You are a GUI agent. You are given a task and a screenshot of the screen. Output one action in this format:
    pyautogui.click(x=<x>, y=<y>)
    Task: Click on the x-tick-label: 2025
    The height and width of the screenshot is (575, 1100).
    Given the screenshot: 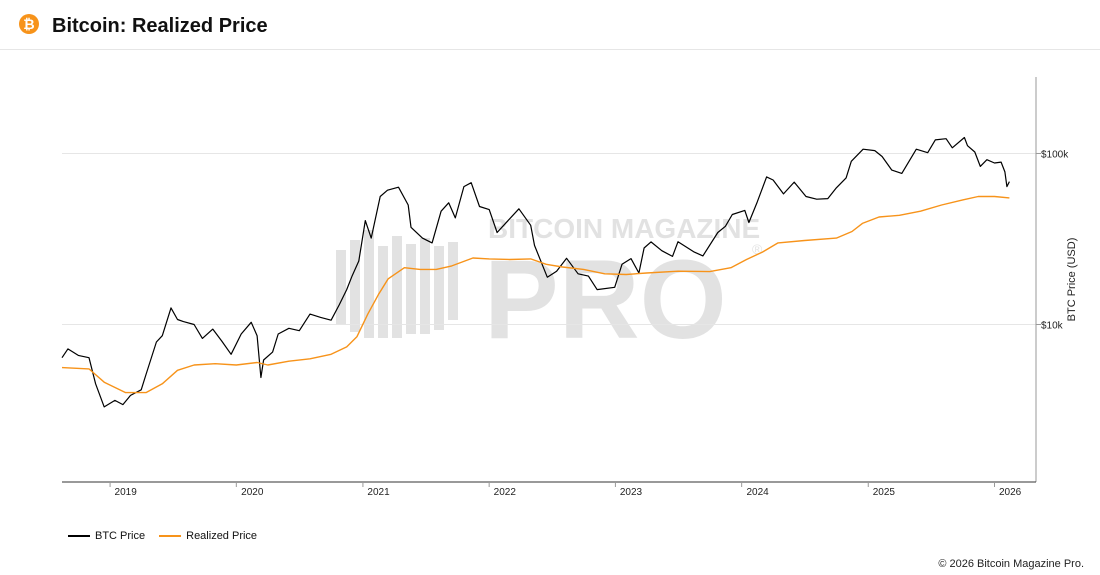 What is the action you would take?
    pyautogui.click(x=884, y=492)
    